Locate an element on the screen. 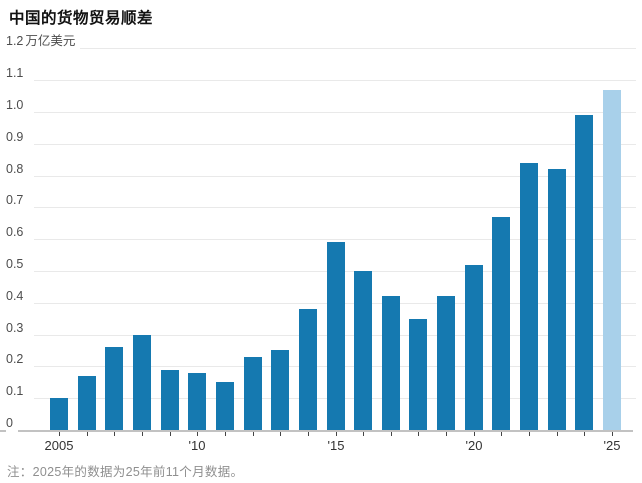 The width and height of the screenshot is (642, 483). y-axis-label-0: 0 is located at coordinates (12, 424).